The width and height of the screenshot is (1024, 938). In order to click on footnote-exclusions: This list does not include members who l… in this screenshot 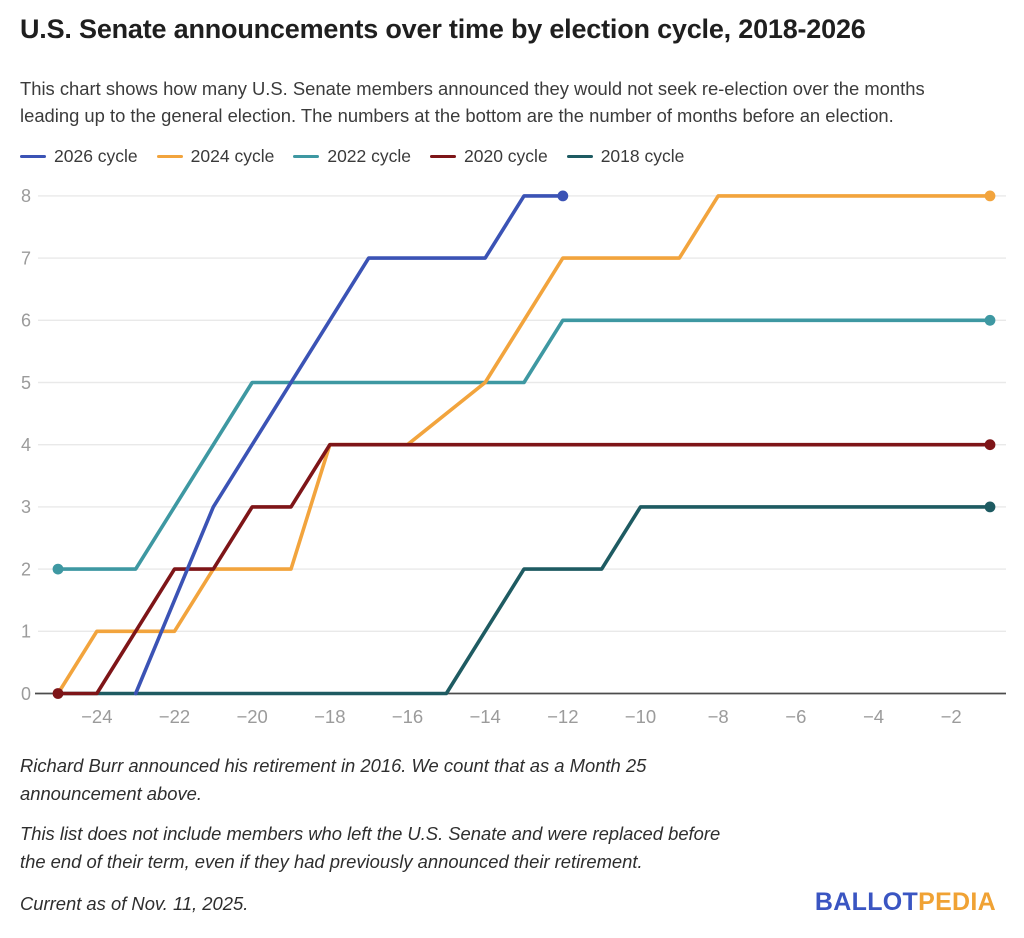, I will do `click(370, 848)`.